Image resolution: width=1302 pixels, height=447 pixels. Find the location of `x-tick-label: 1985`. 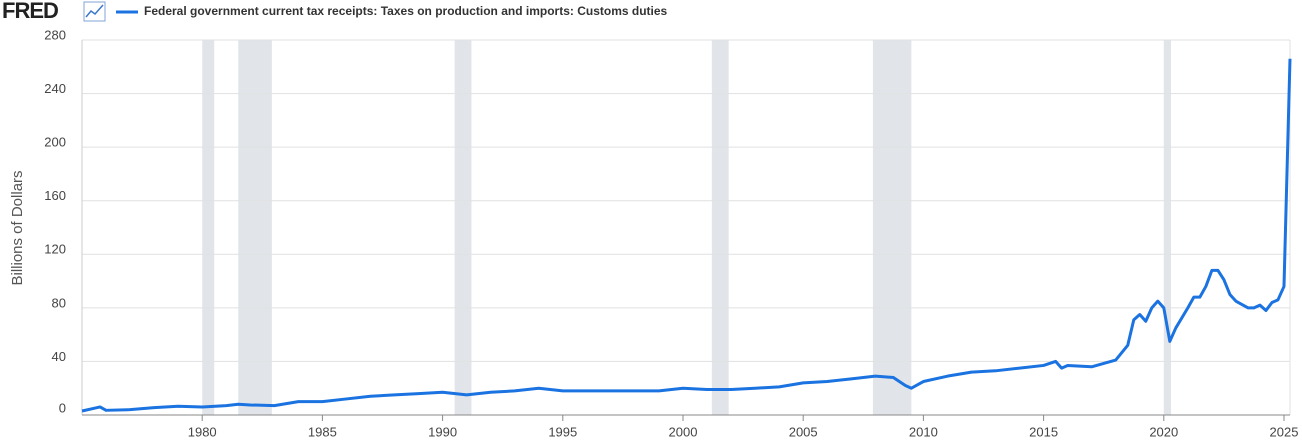

x-tick-label: 1985 is located at coordinates (322, 431).